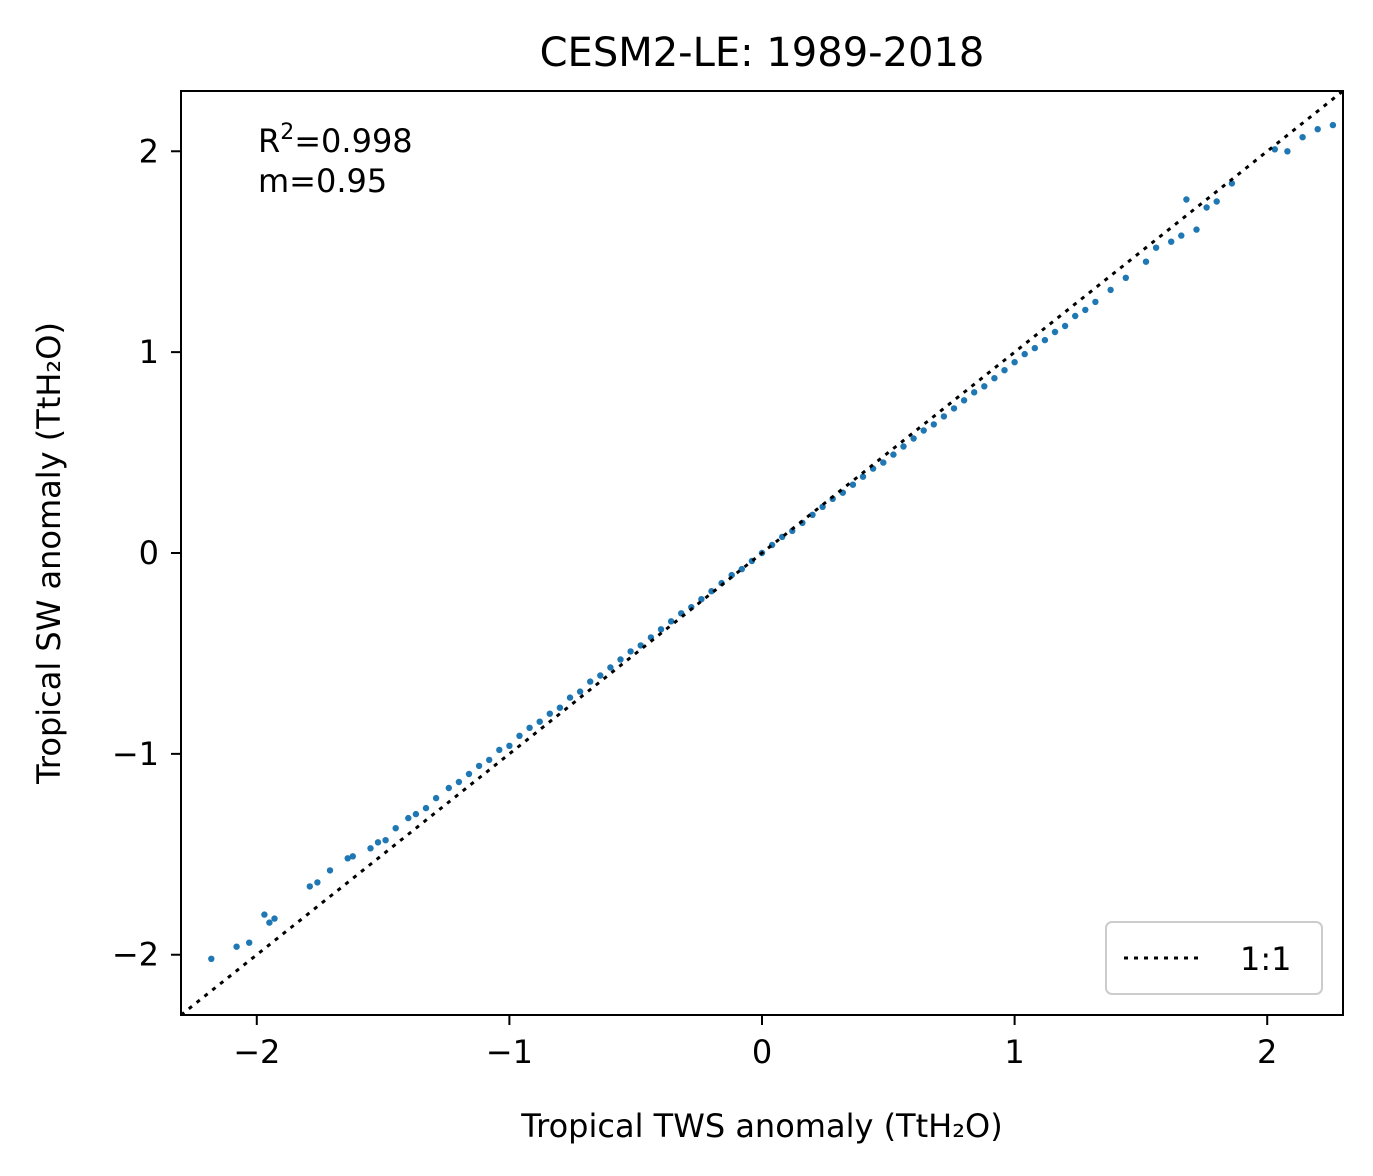 The width and height of the screenshot is (1373, 1176). What do you see at coordinates (287, 132) in the screenshot?
I see `r-squared-superscript: 2` at bounding box center [287, 132].